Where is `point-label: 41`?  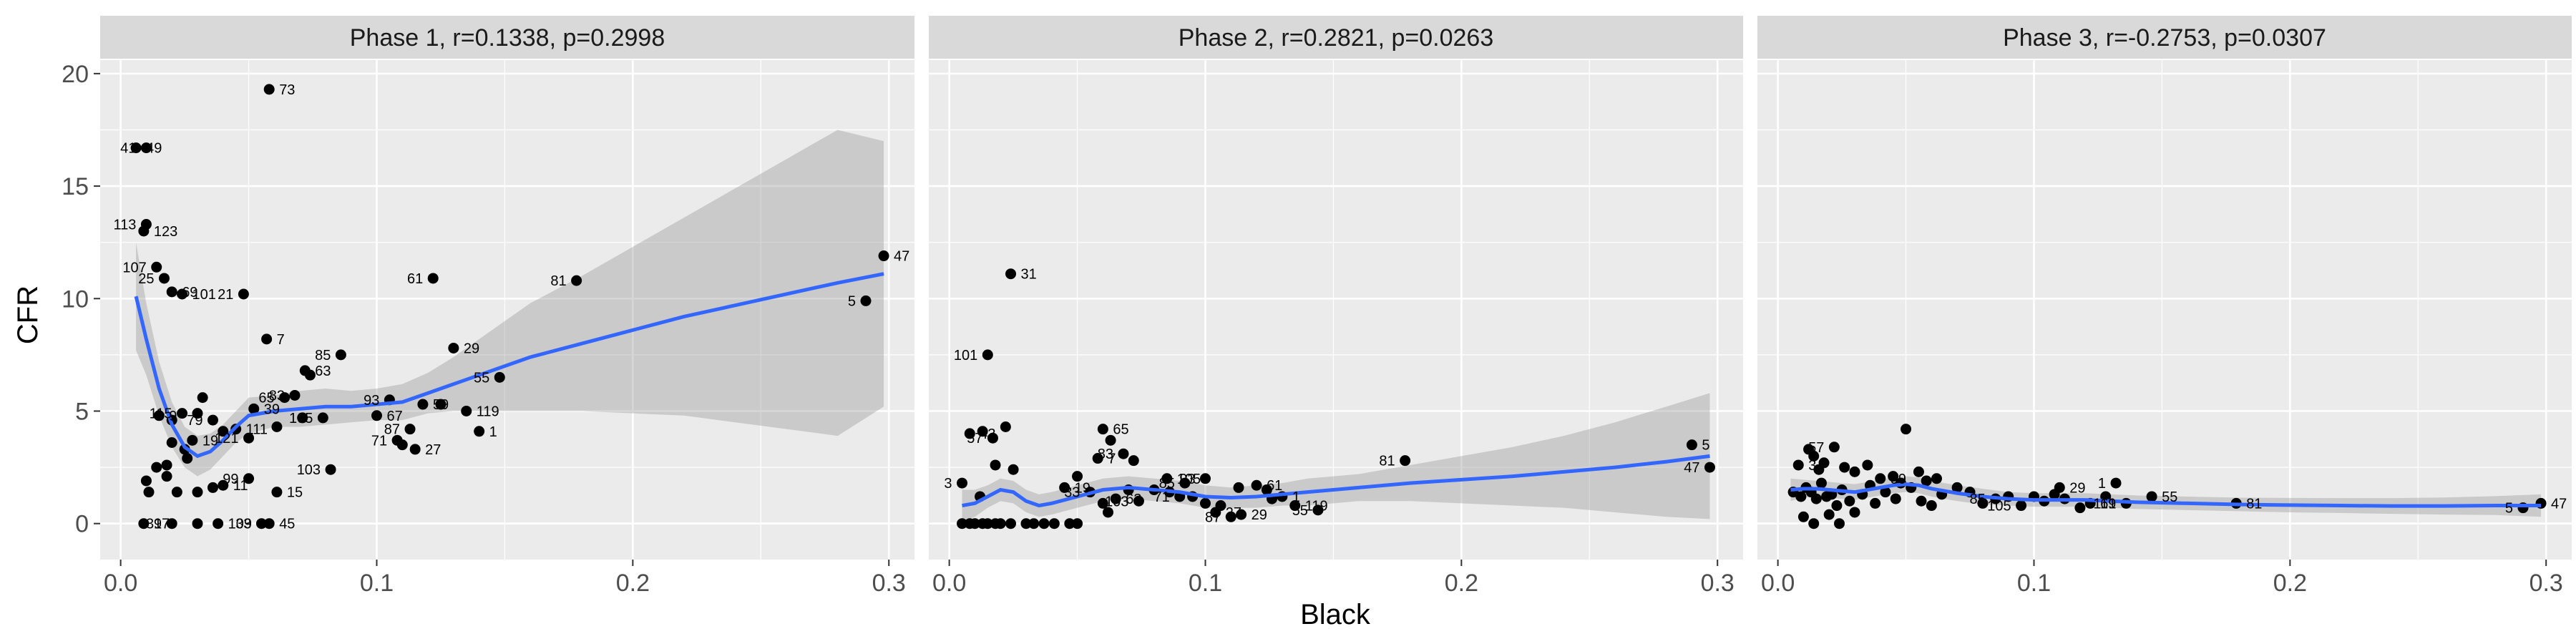
point-label: 41 is located at coordinates (128, 149).